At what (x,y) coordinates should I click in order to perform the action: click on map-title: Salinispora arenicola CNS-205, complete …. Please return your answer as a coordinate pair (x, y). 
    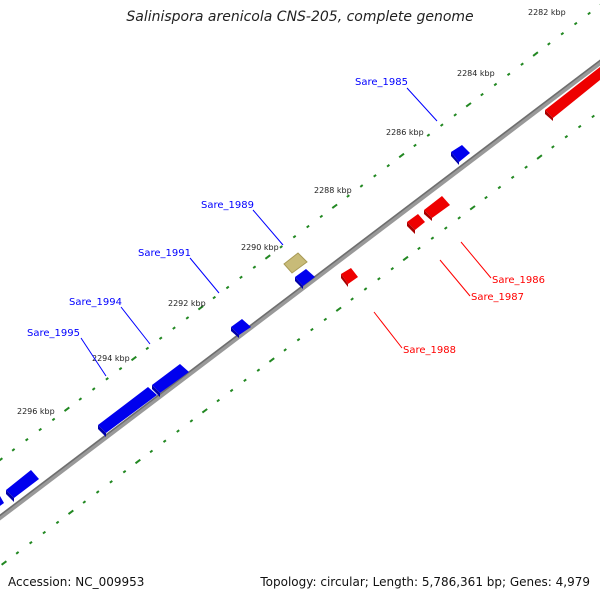
    Looking at the image, I should click on (300, 17).